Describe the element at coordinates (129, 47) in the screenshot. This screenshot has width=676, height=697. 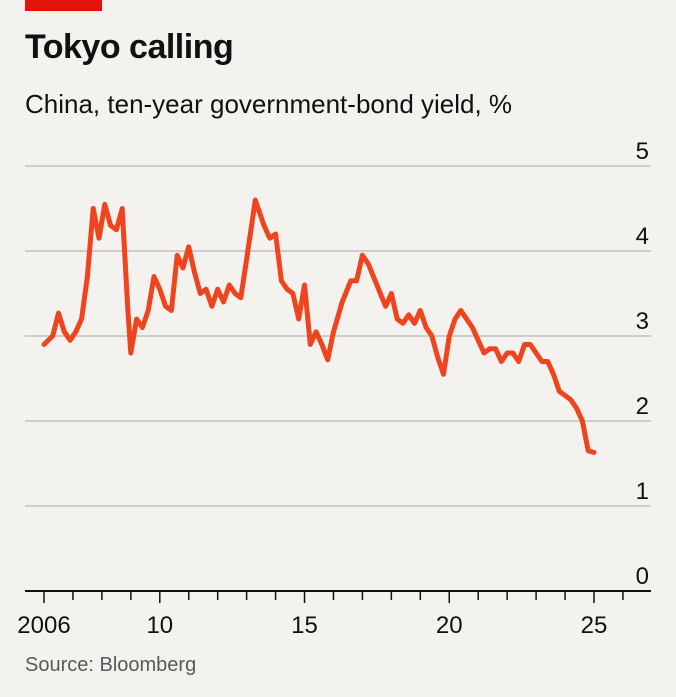
I see `chart-title: Tokyo calling` at that location.